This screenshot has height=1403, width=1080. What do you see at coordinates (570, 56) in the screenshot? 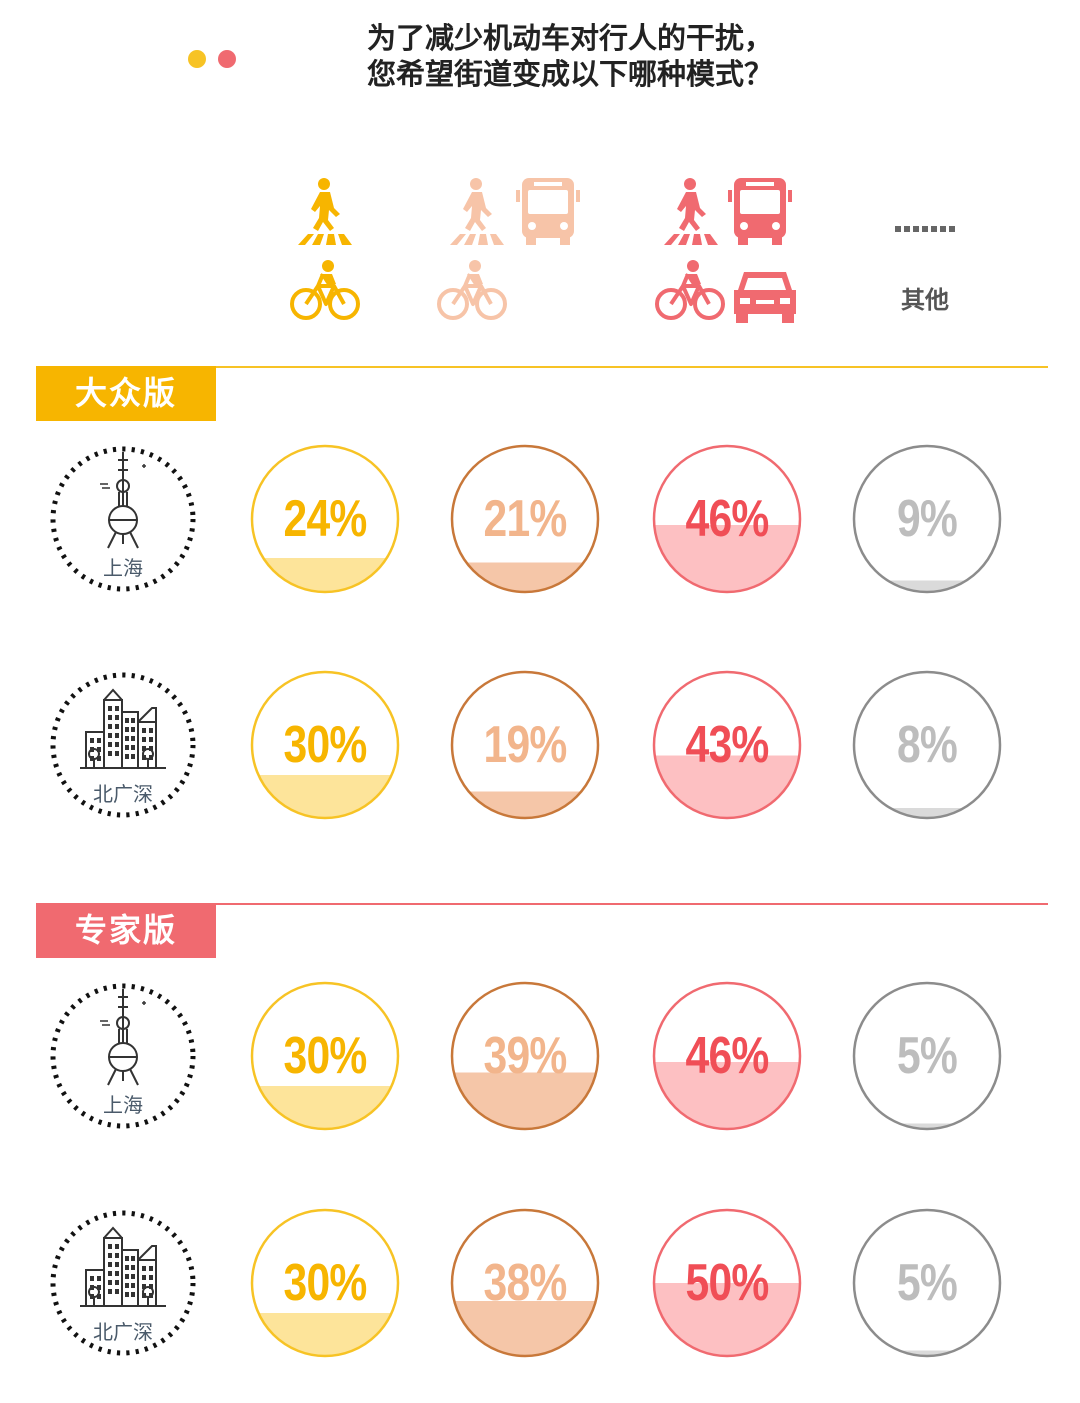
I see `page-title: 为了减少机动车对行人的干扰， 您希望街道变成以下哪种模式？` at bounding box center [570, 56].